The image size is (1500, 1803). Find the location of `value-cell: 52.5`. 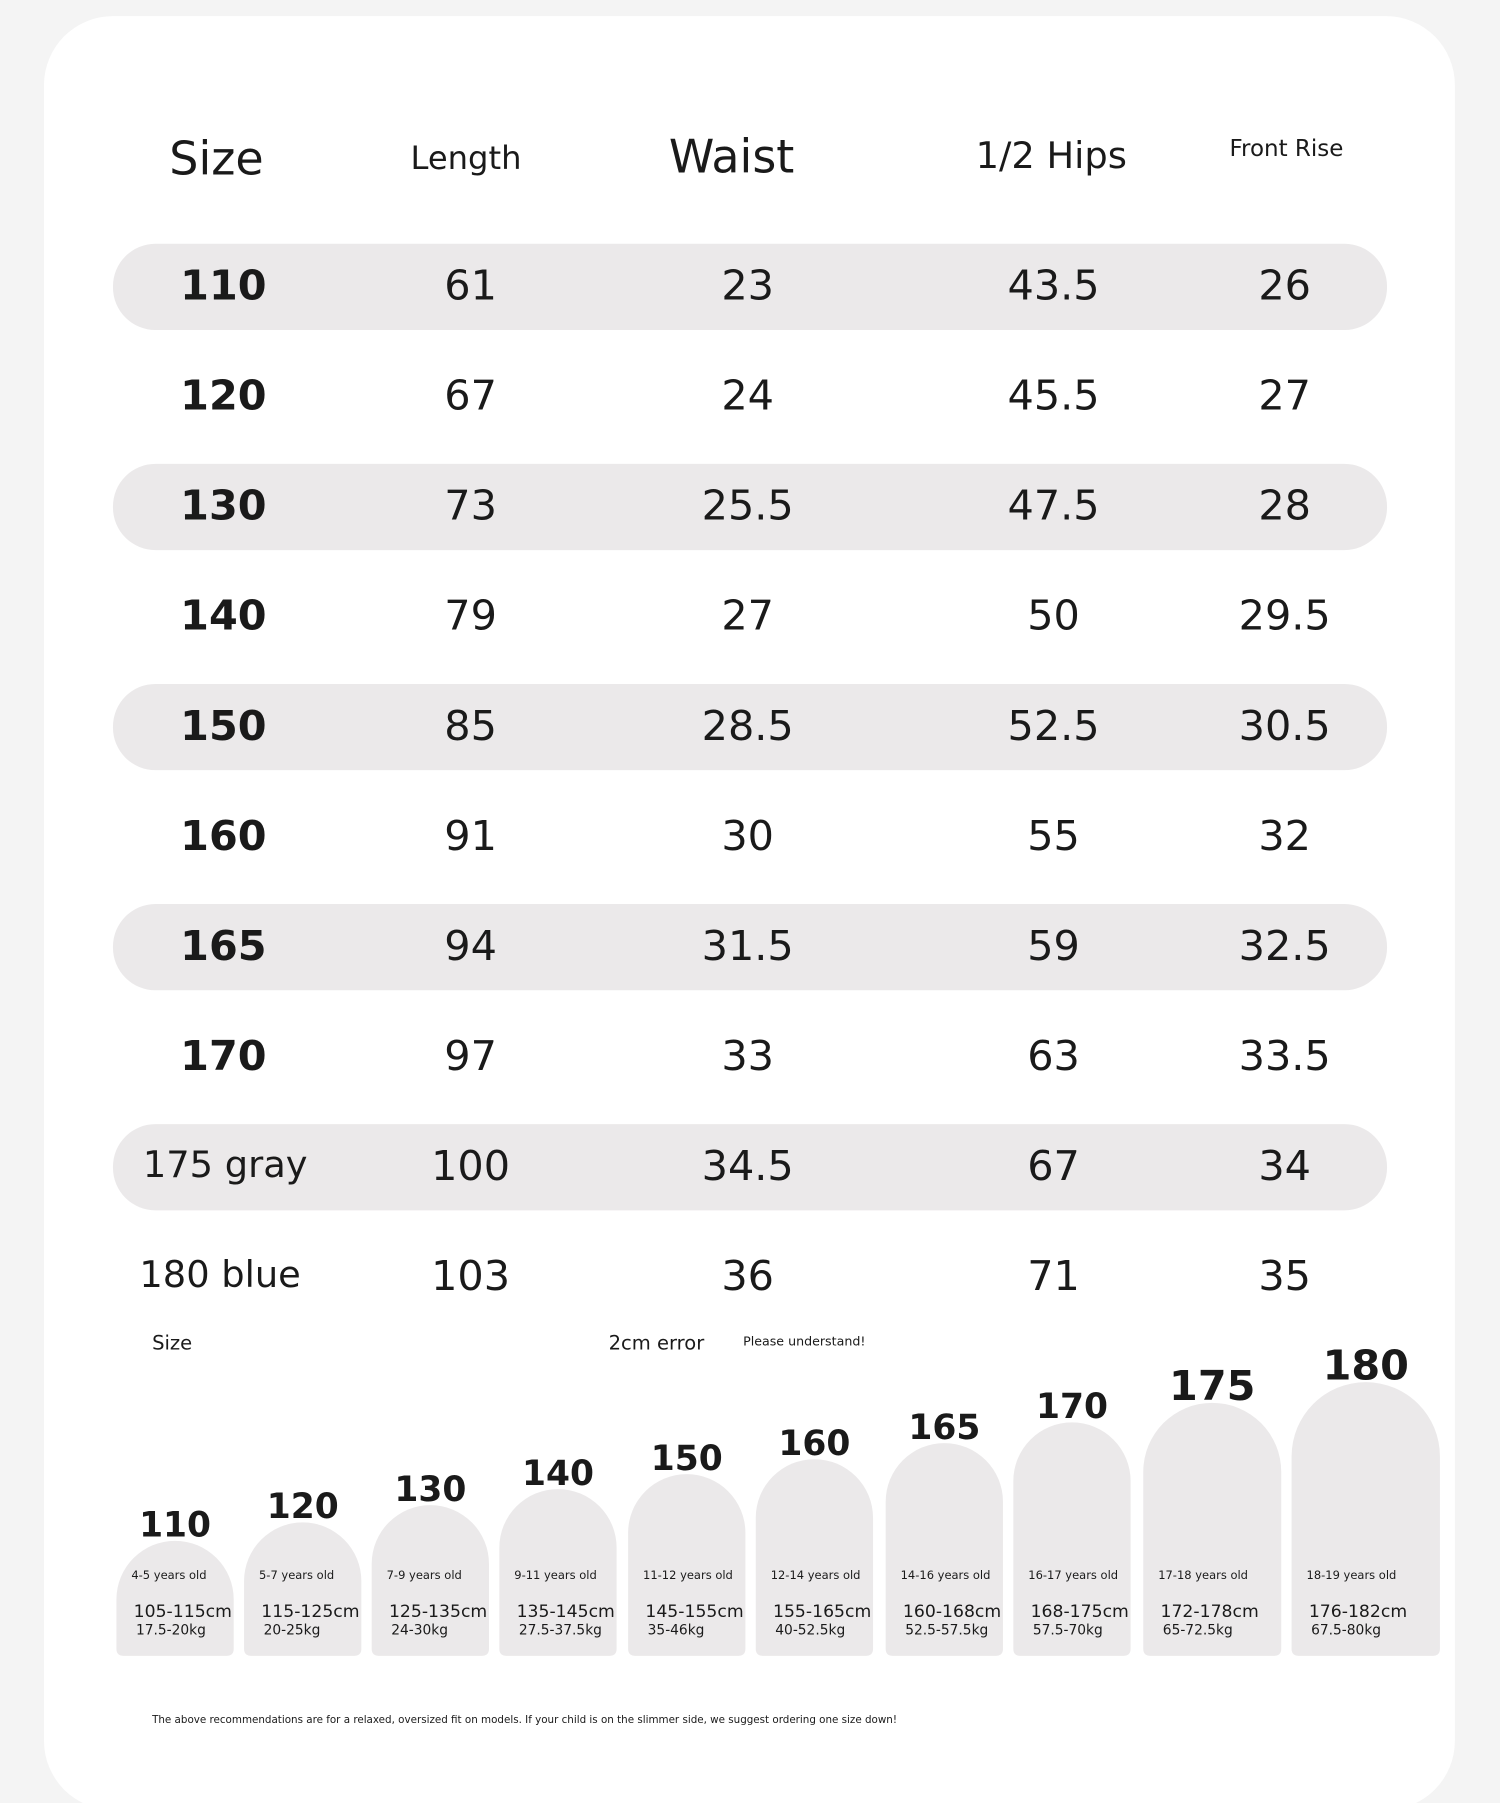

value-cell: 52.5 is located at coordinates (1054, 726).